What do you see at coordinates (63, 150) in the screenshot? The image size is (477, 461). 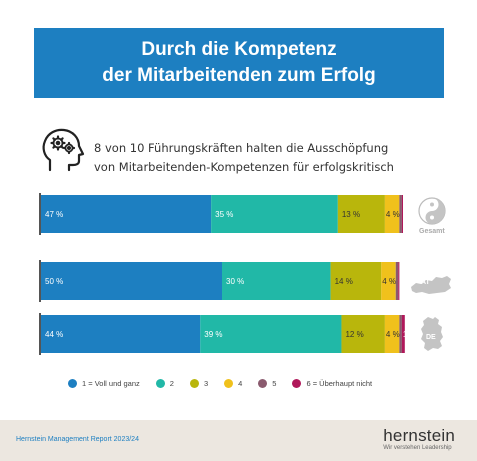 I see `head-gears-icon` at bounding box center [63, 150].